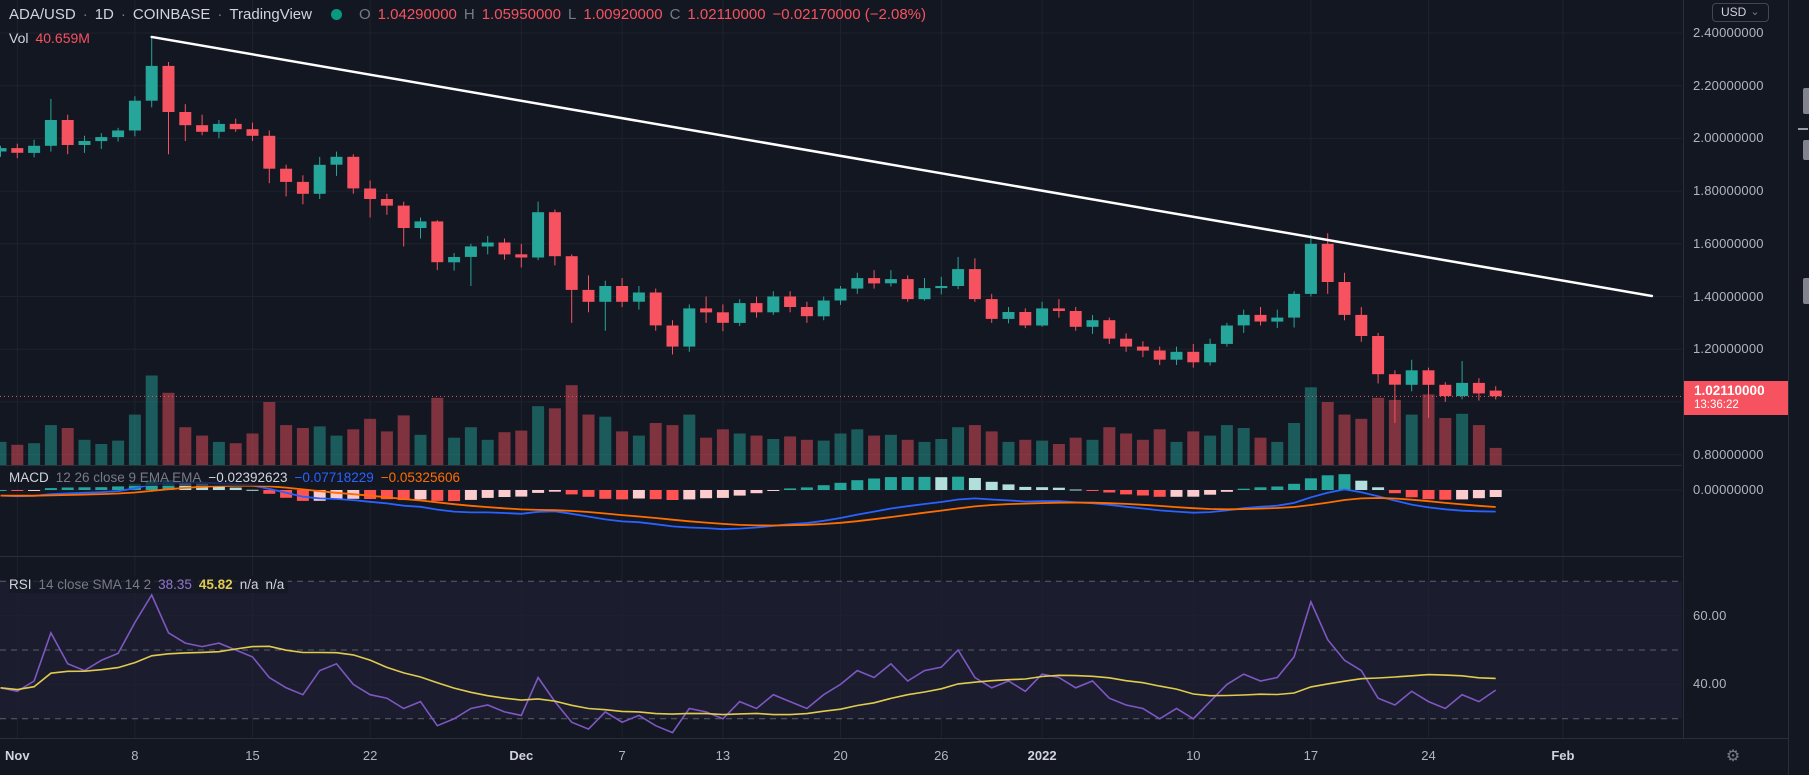  What do you see at coordinates (252, 755) in the screenshot?
I see `time-axis-tick: 15` at bounding box center [252, 755].